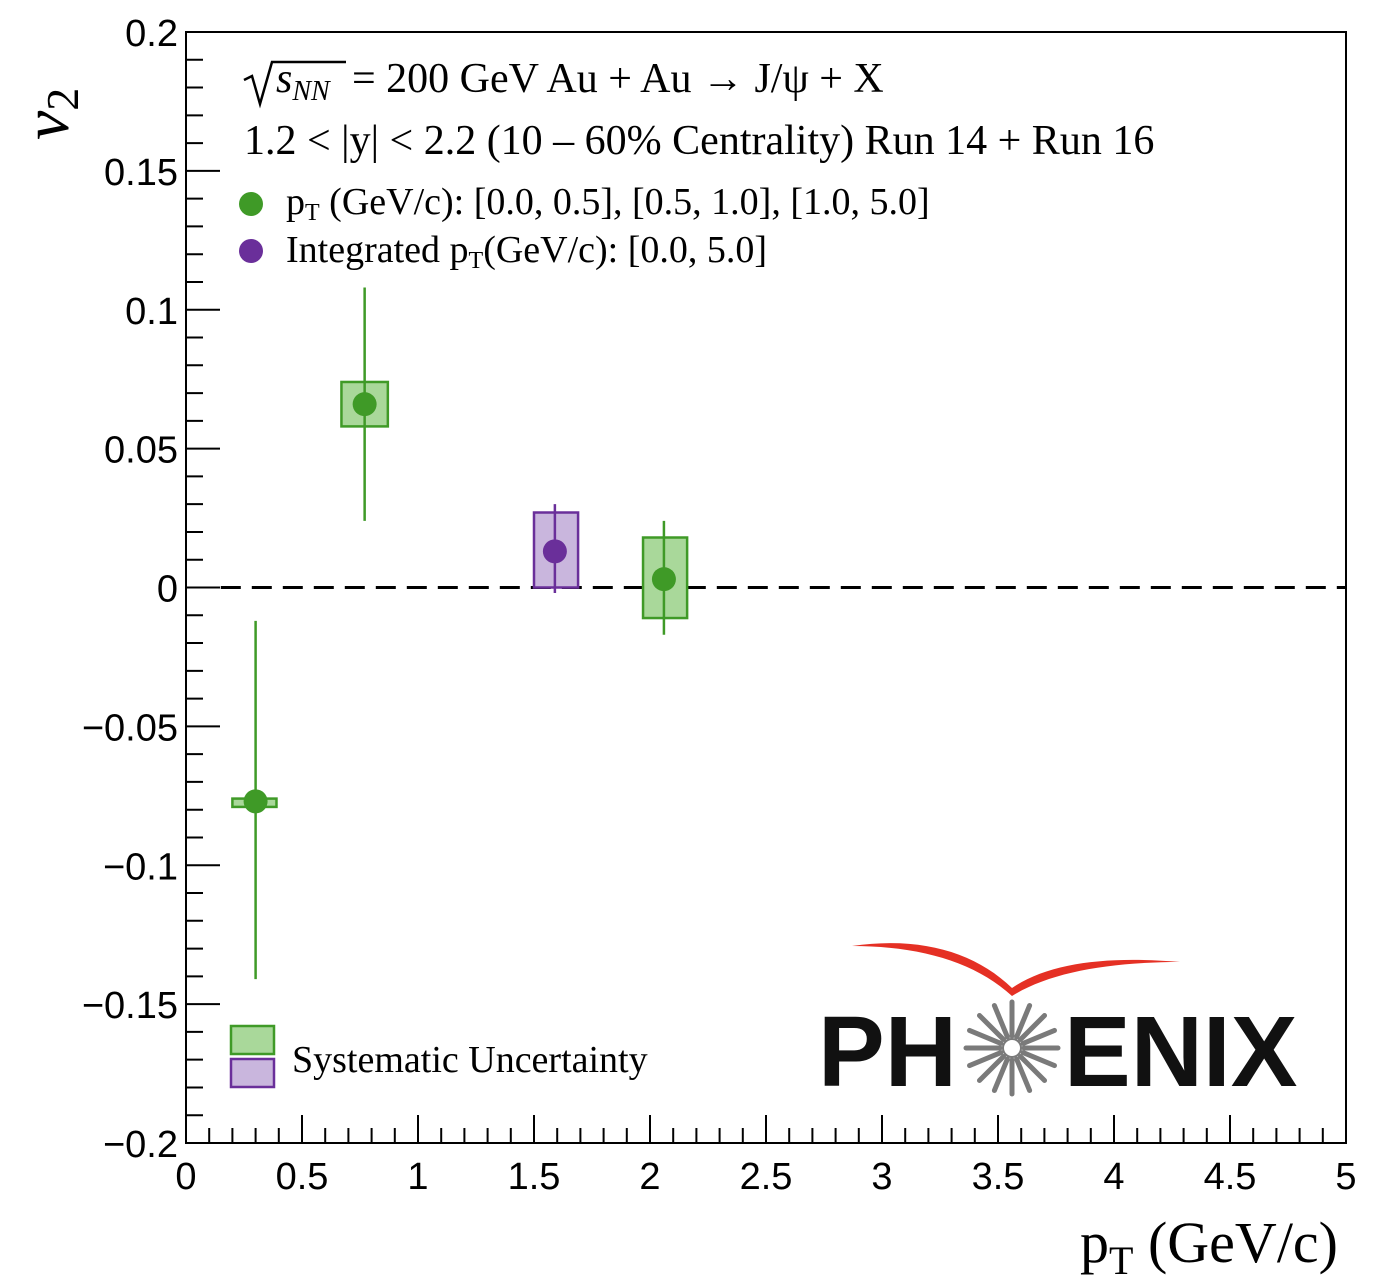 The height and width of the screenshot is (1280, 1380). I want to click on logo-swoosh, so click(1016, 969).